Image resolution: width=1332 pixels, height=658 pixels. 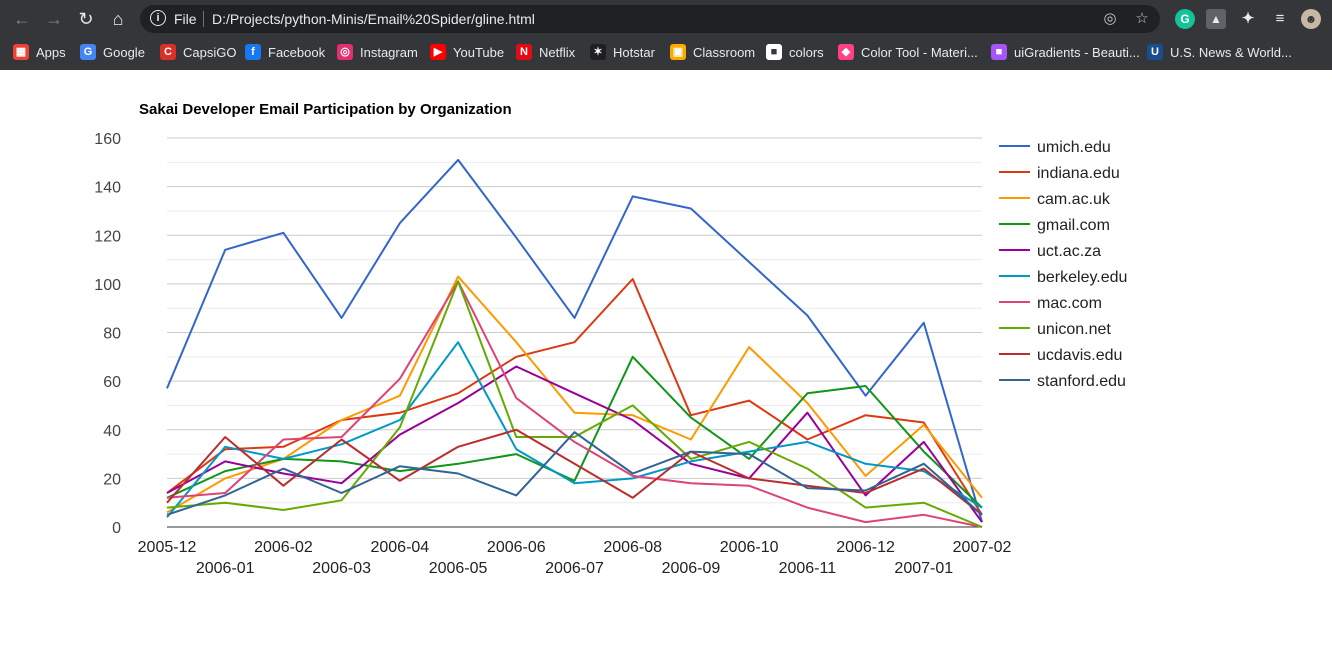 What do you see at coordinates (712, 52) in the screenshot?
I see `bookmark-classroom: ▣ Classroom` at bounding box center [712, 52].